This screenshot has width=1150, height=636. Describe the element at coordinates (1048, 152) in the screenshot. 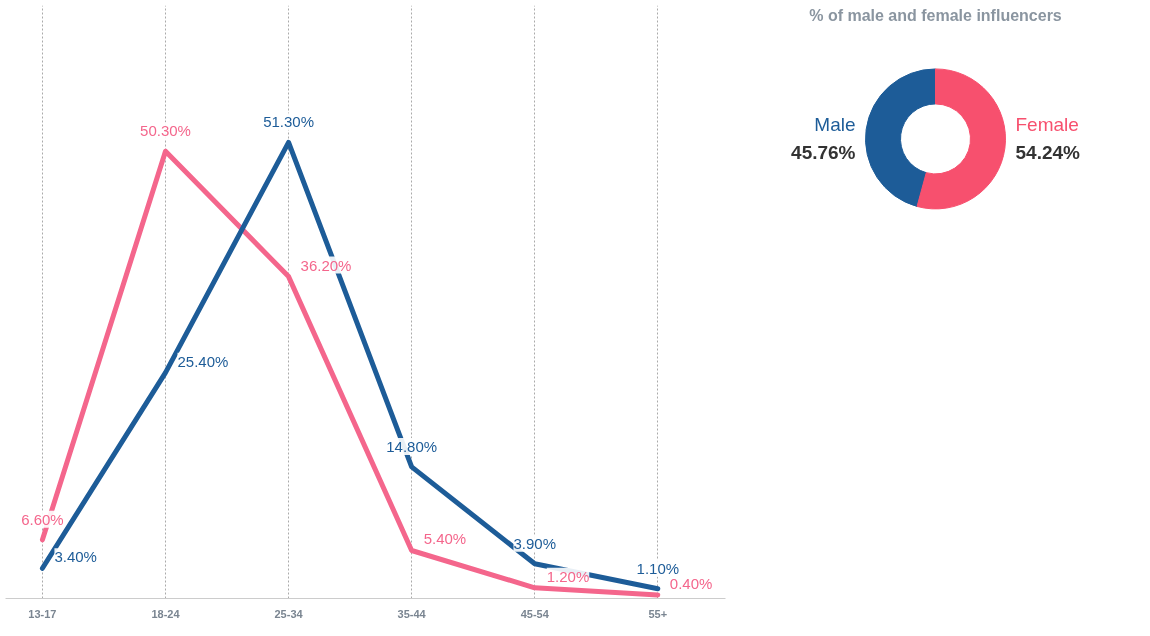

I see `data-label: 54.24%` at that location.